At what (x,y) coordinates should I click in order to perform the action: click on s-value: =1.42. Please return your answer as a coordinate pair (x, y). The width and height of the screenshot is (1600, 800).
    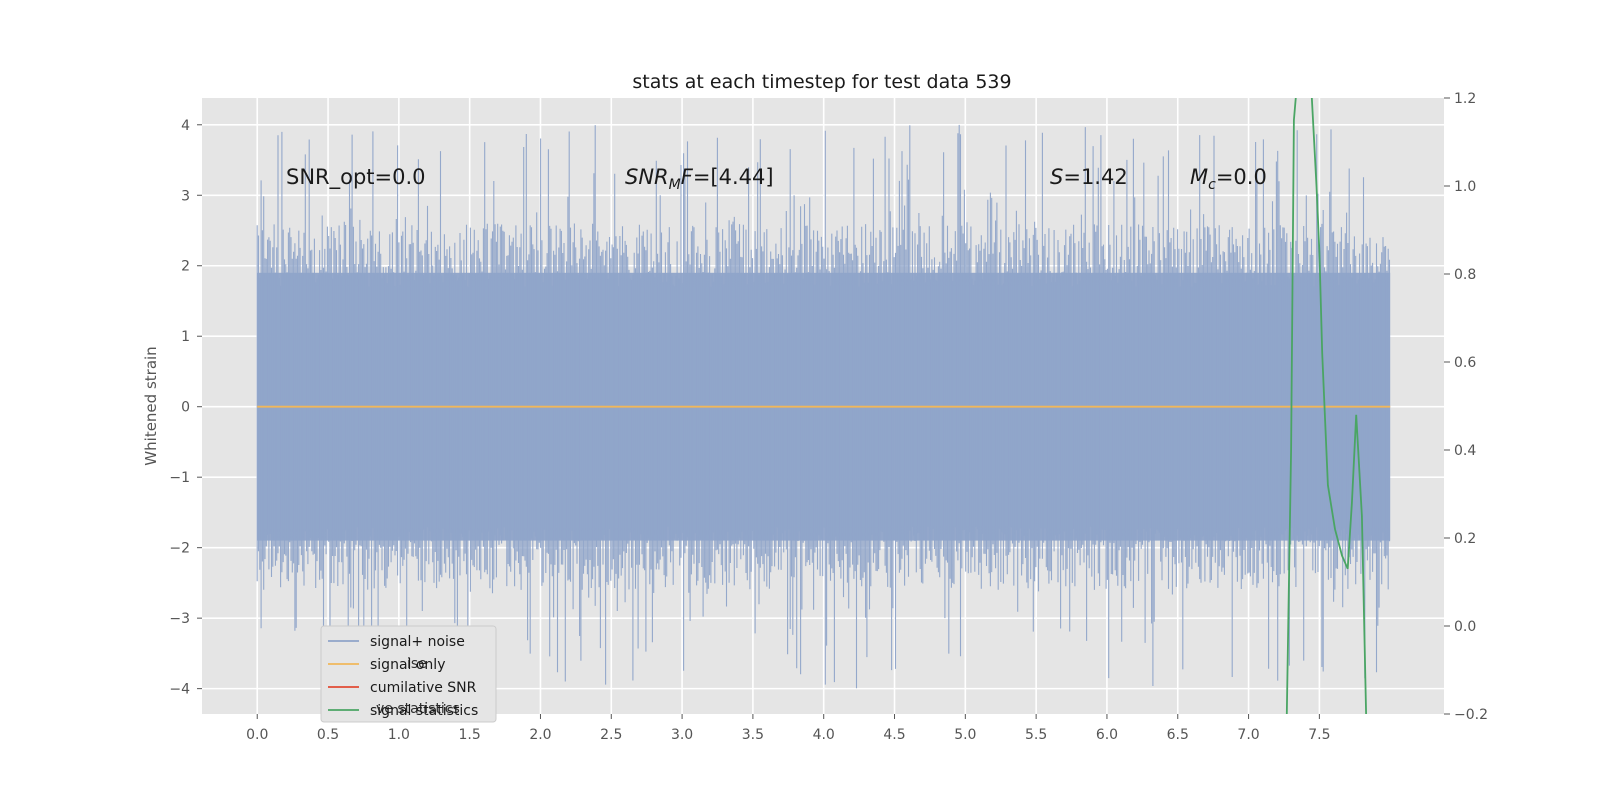
    Looking at the image, I should click on (1095, 177).